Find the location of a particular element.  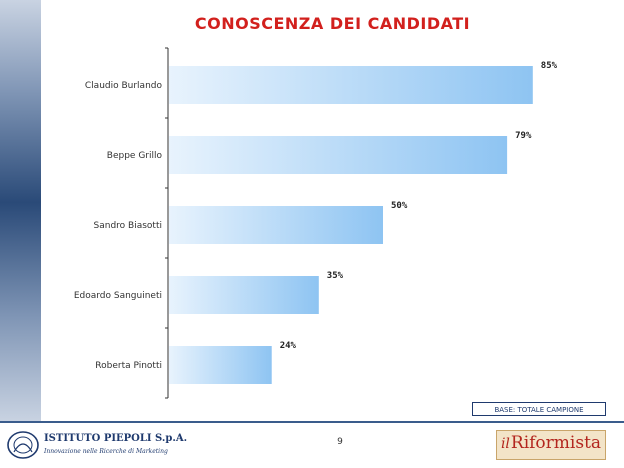

category-label: Beppe Grillo is located at coordinates (135, 156).